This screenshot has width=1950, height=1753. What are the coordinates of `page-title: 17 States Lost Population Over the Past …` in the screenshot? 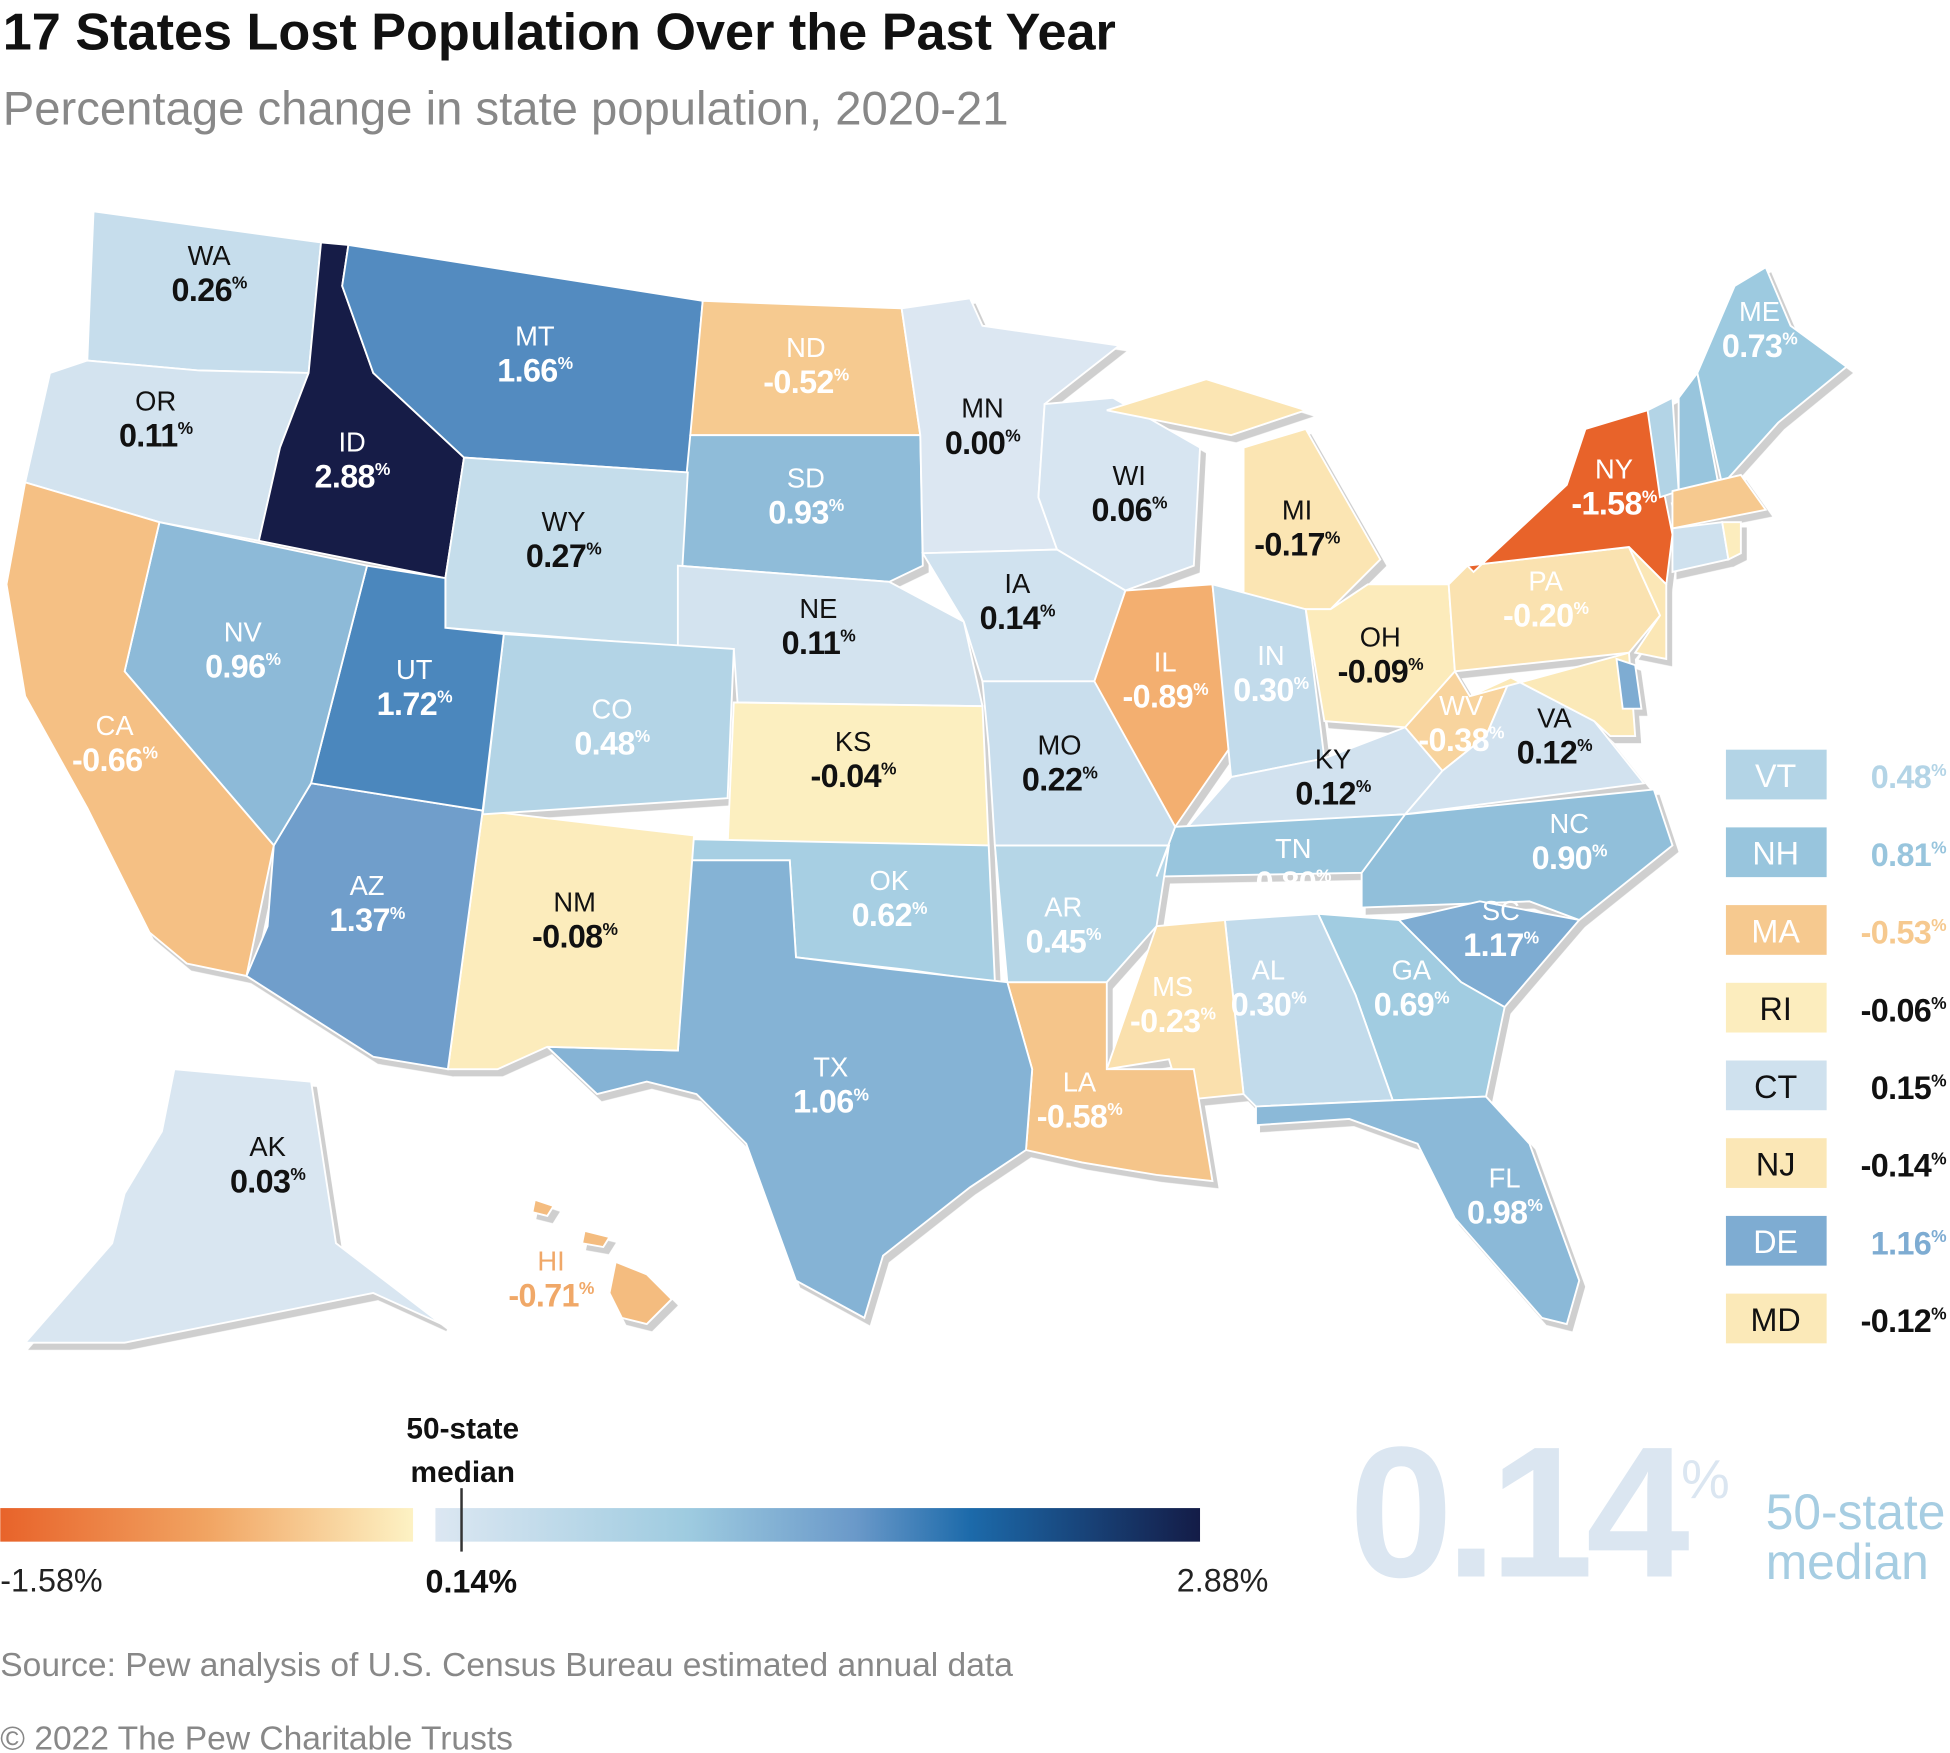 It's located at (559, 33).